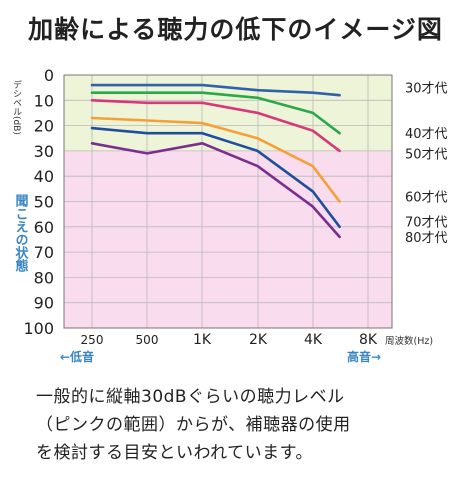  Describe the element at coordinates (16, 107) in the screenshot. I see `y-axis-label: デシベル(dB)` at that location.